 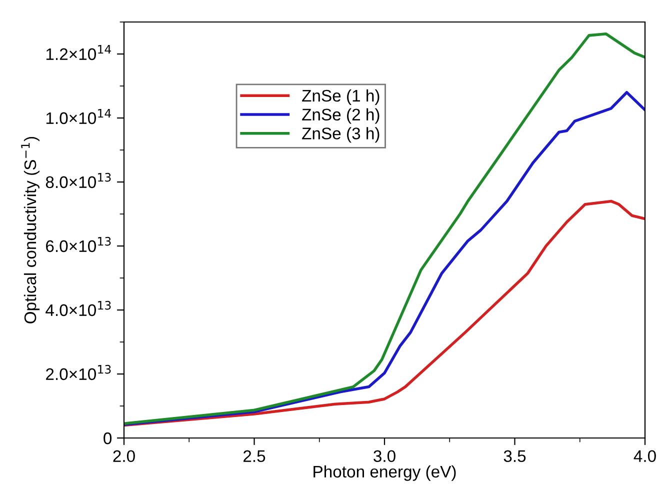 I want to click on x-axis-title: Photon energy (eV), so click(x=385, y=473).